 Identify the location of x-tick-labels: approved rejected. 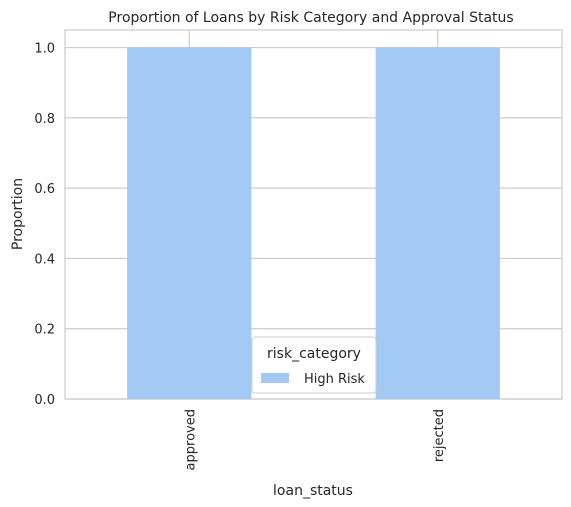
(315, 439).